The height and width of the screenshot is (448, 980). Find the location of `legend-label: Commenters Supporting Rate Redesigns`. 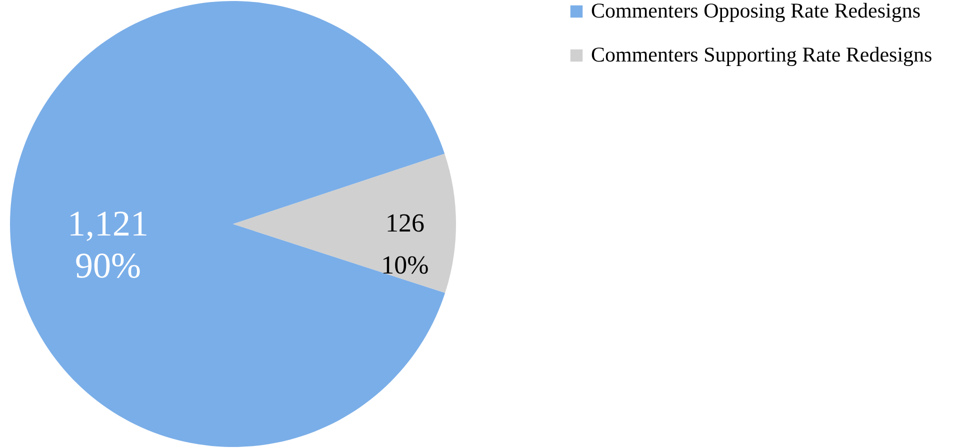

legend-label: Commenters Supporting Rate Redesigns is located at coordinates (761, 54).